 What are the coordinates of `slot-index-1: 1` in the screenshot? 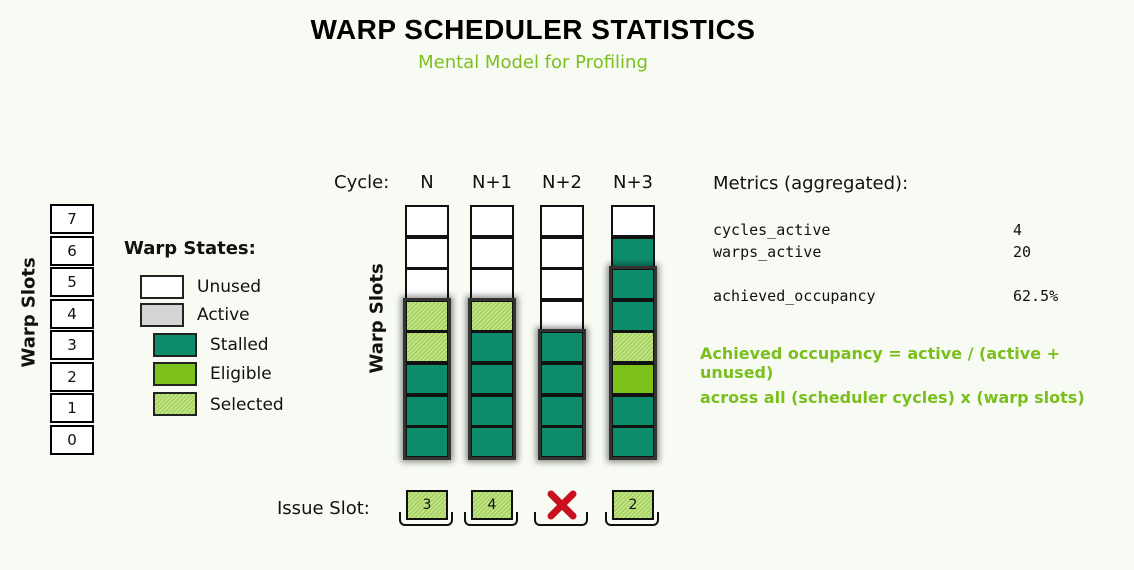 It's located at (72, 408).